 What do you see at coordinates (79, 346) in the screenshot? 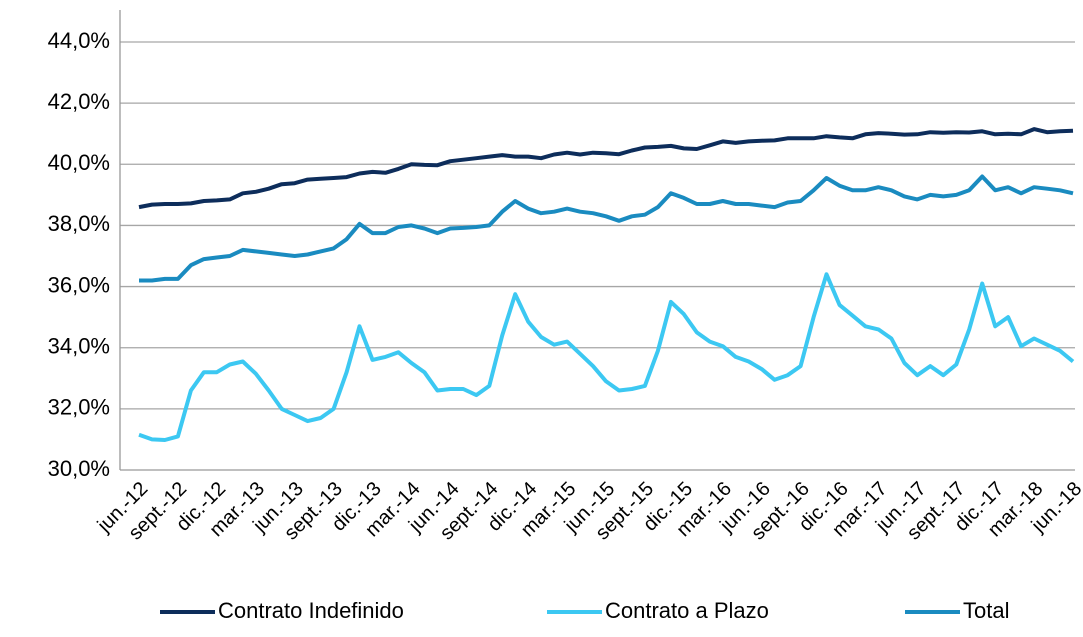
I see `y-tick-label: 34,0%` at bounding box center [79, 346].